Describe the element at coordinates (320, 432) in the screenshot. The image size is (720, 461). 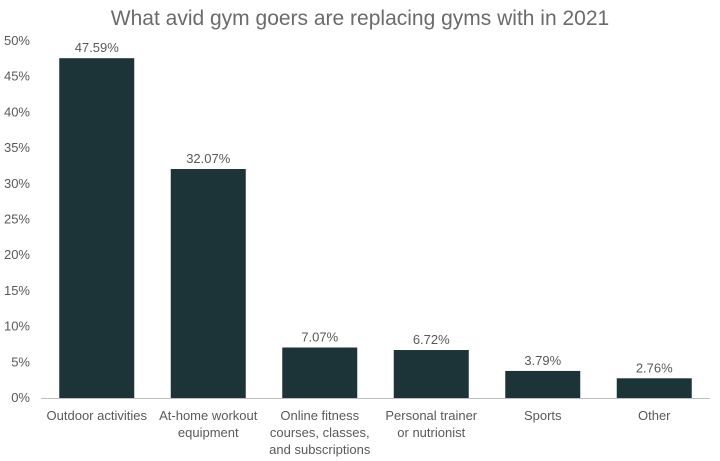
I see `x-tick-label: courses, classes,` at that location.